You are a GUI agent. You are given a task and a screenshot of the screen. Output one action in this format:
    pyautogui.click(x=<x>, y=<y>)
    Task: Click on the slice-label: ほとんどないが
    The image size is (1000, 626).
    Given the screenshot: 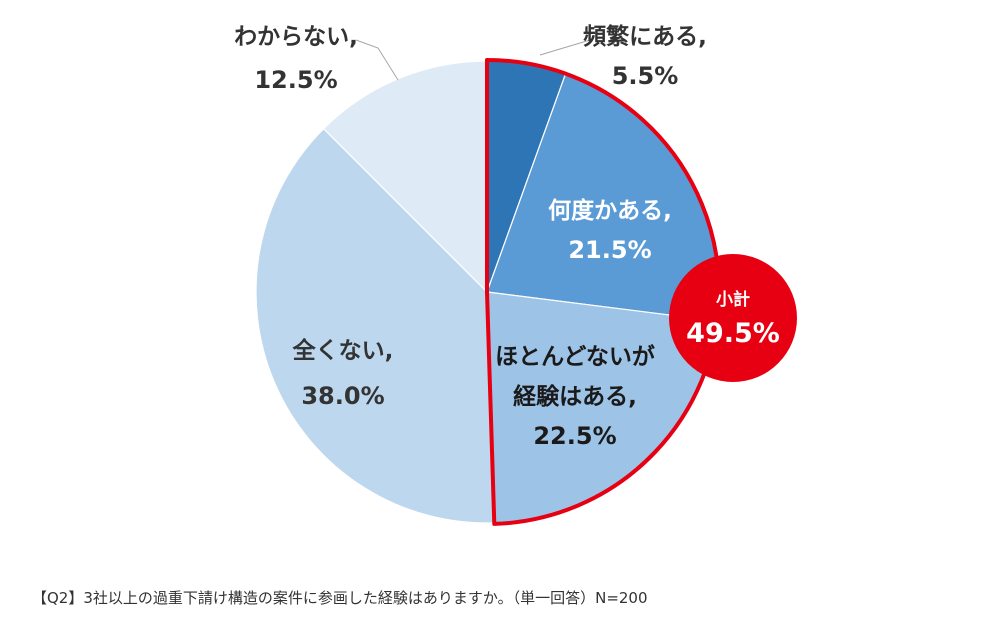 What is the action you would take?
    pyautogui.click(x=575, y=356)
    